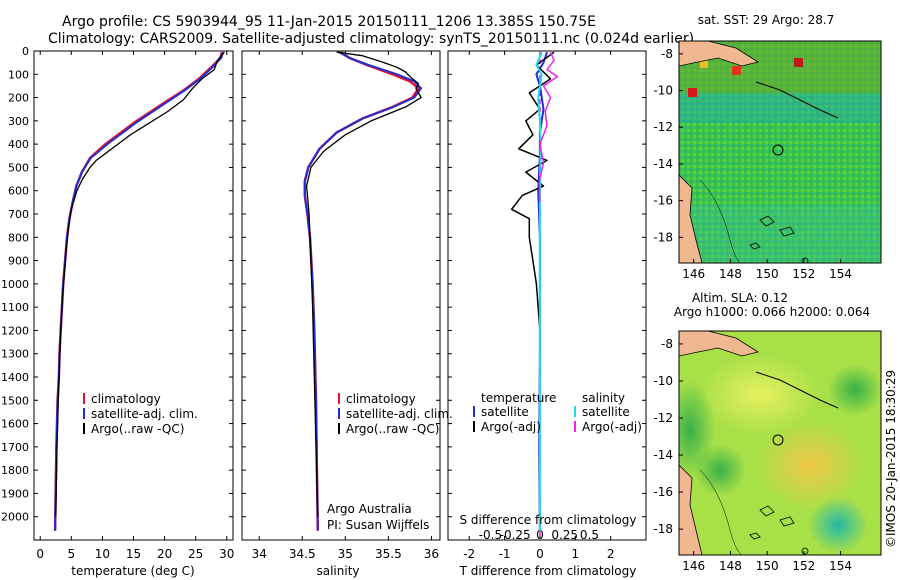 The image size is (900, 580). I want to click on depth-tick-label: 2000, so click(15, 517).